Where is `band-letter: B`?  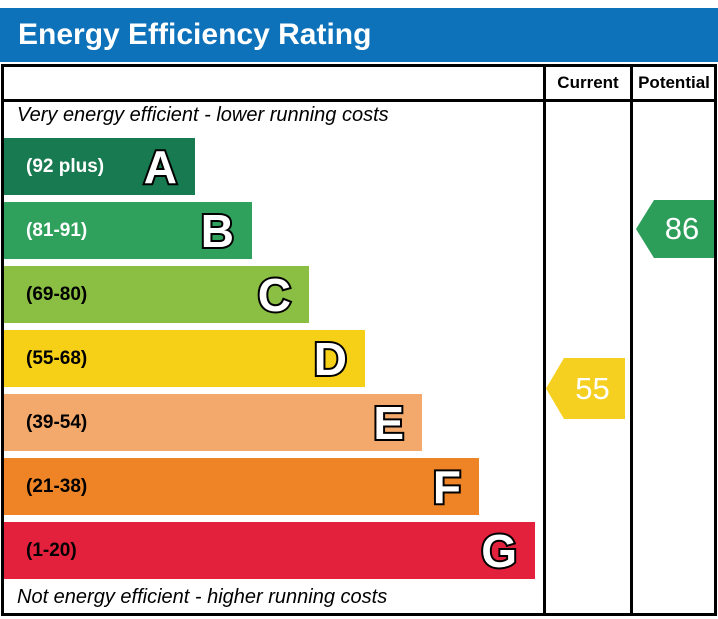 band-letter: B is located at coordinates (217, 230).